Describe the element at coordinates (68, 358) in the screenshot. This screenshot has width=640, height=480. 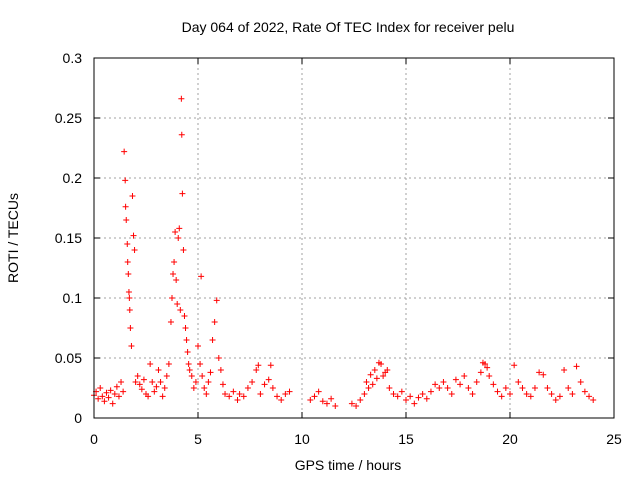
I see `y-tick-label: 0.05` at that location.